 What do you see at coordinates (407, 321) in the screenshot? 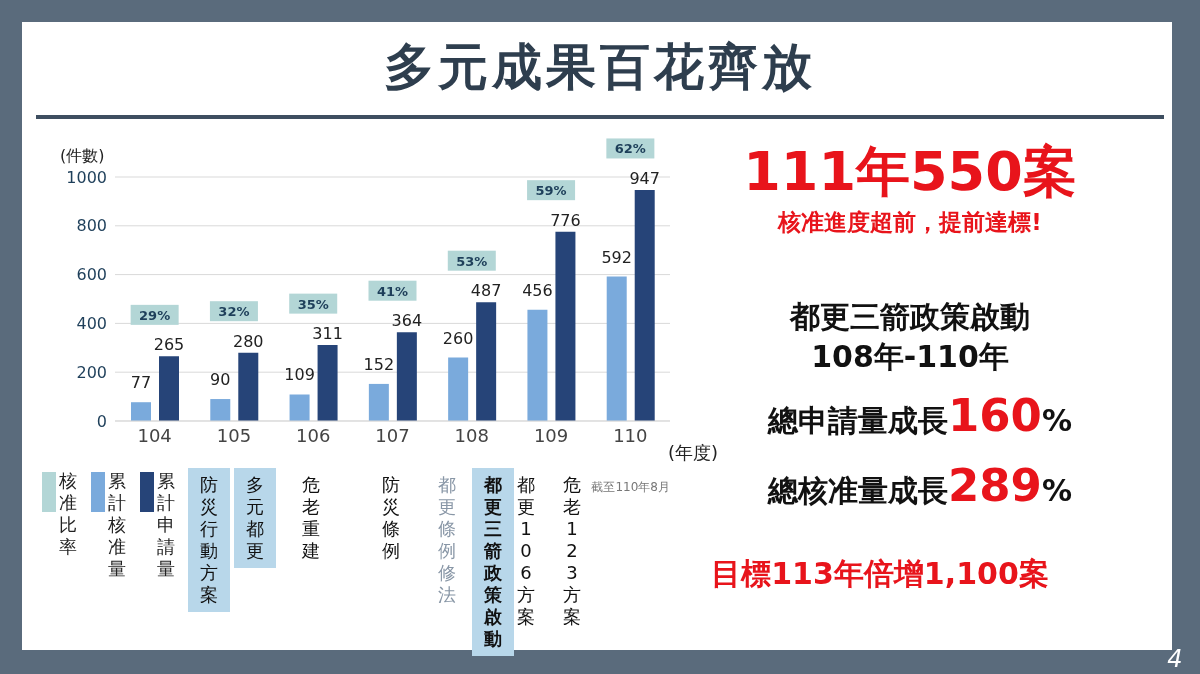
I see `data-label: 364` at bounding box center [407, 321].